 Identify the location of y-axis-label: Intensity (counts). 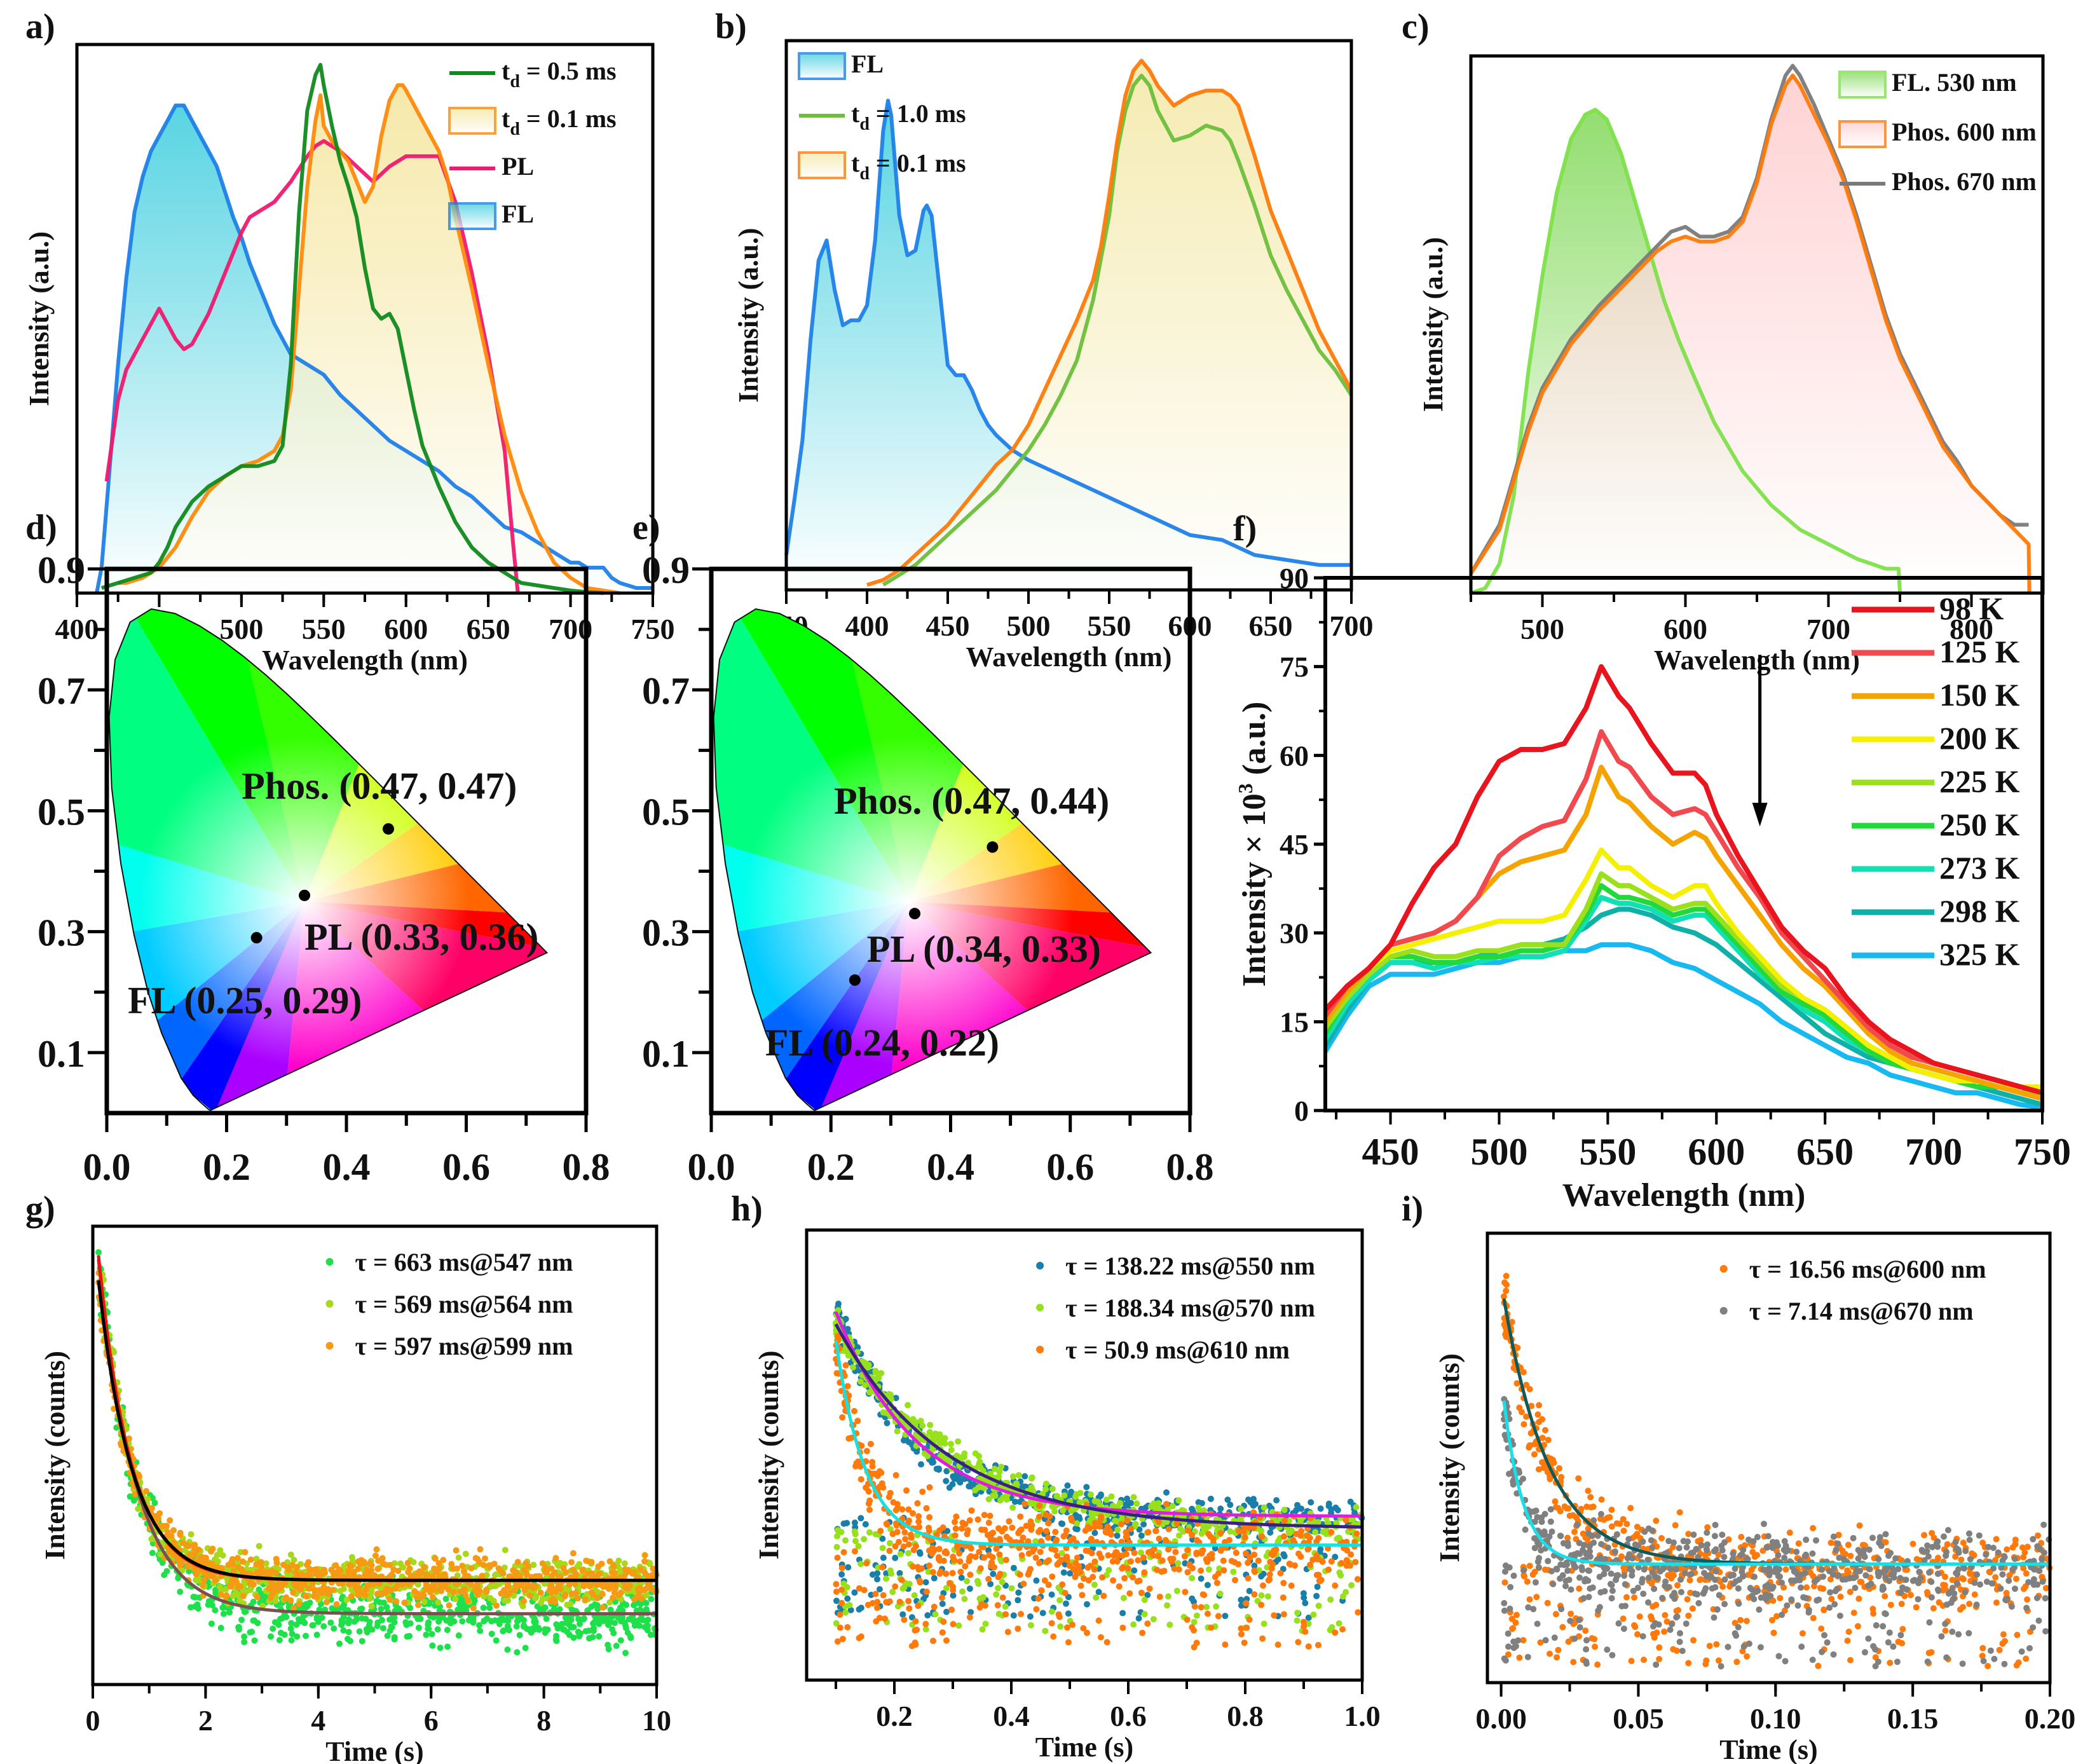
(769, 1455).